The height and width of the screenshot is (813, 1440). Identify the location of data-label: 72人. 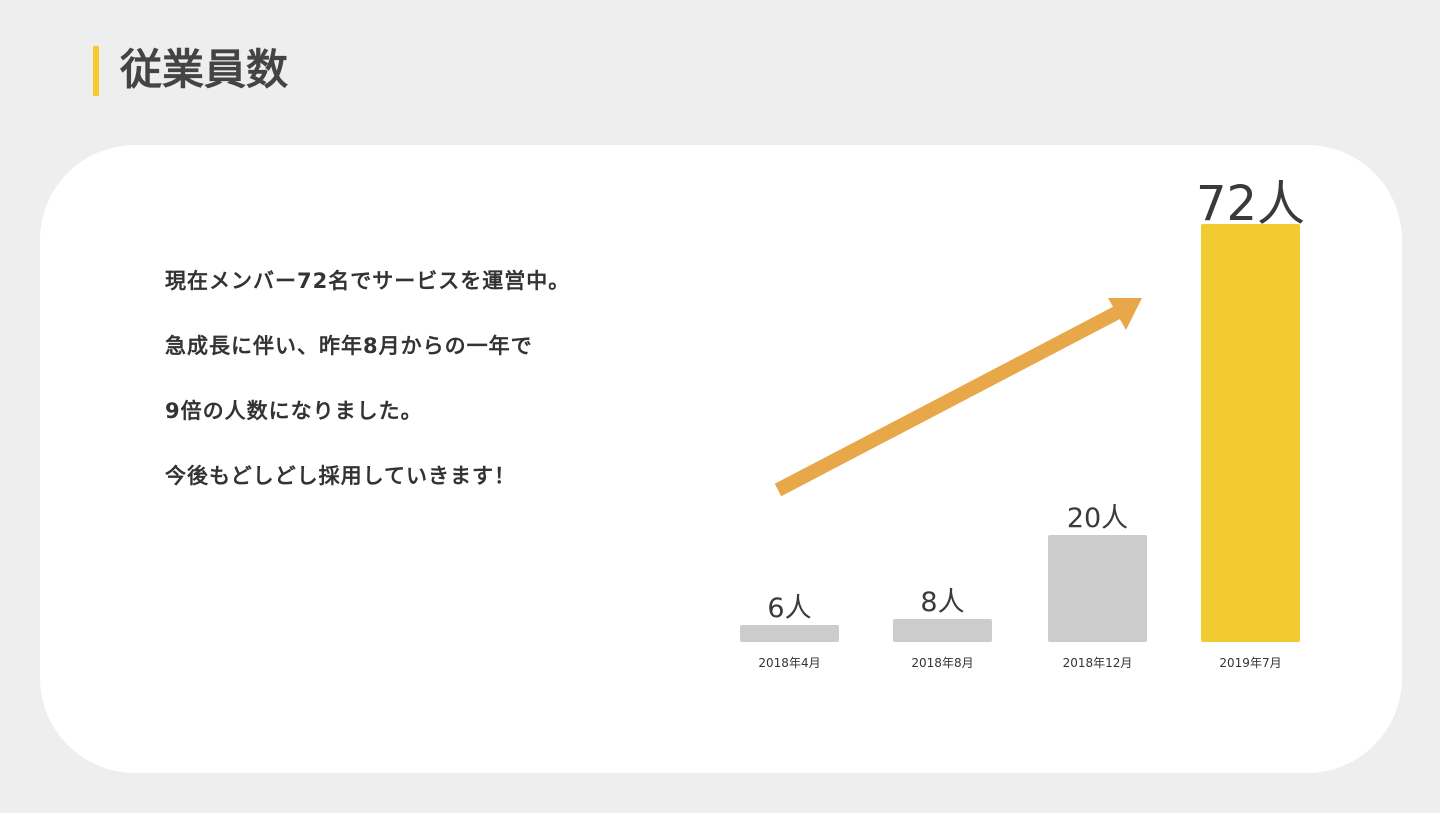
(1250, 204).